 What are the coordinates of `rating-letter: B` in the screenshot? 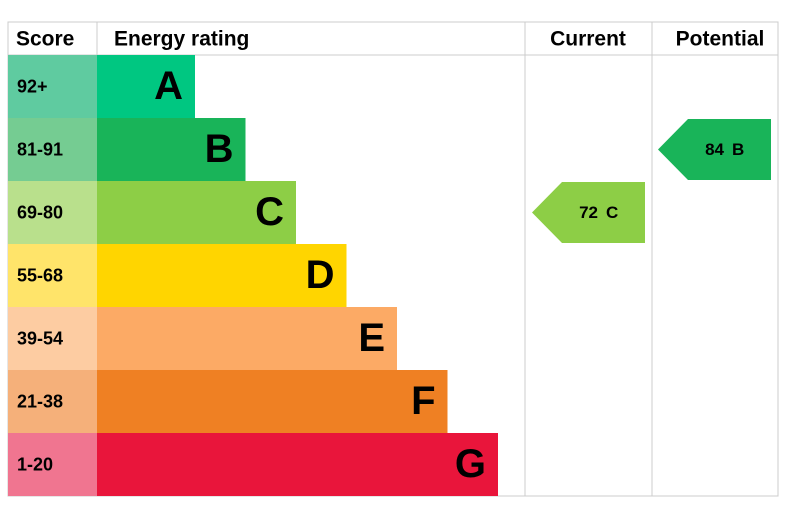 It's located at (219, 149).